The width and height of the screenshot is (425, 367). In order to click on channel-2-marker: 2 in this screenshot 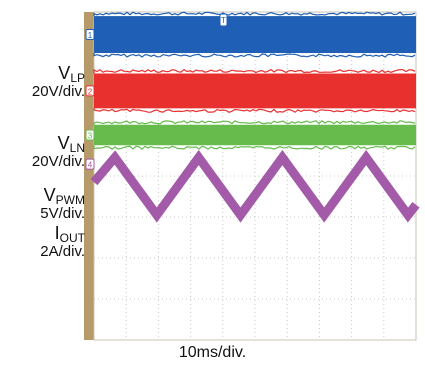, I will do `click(90, 91)`.